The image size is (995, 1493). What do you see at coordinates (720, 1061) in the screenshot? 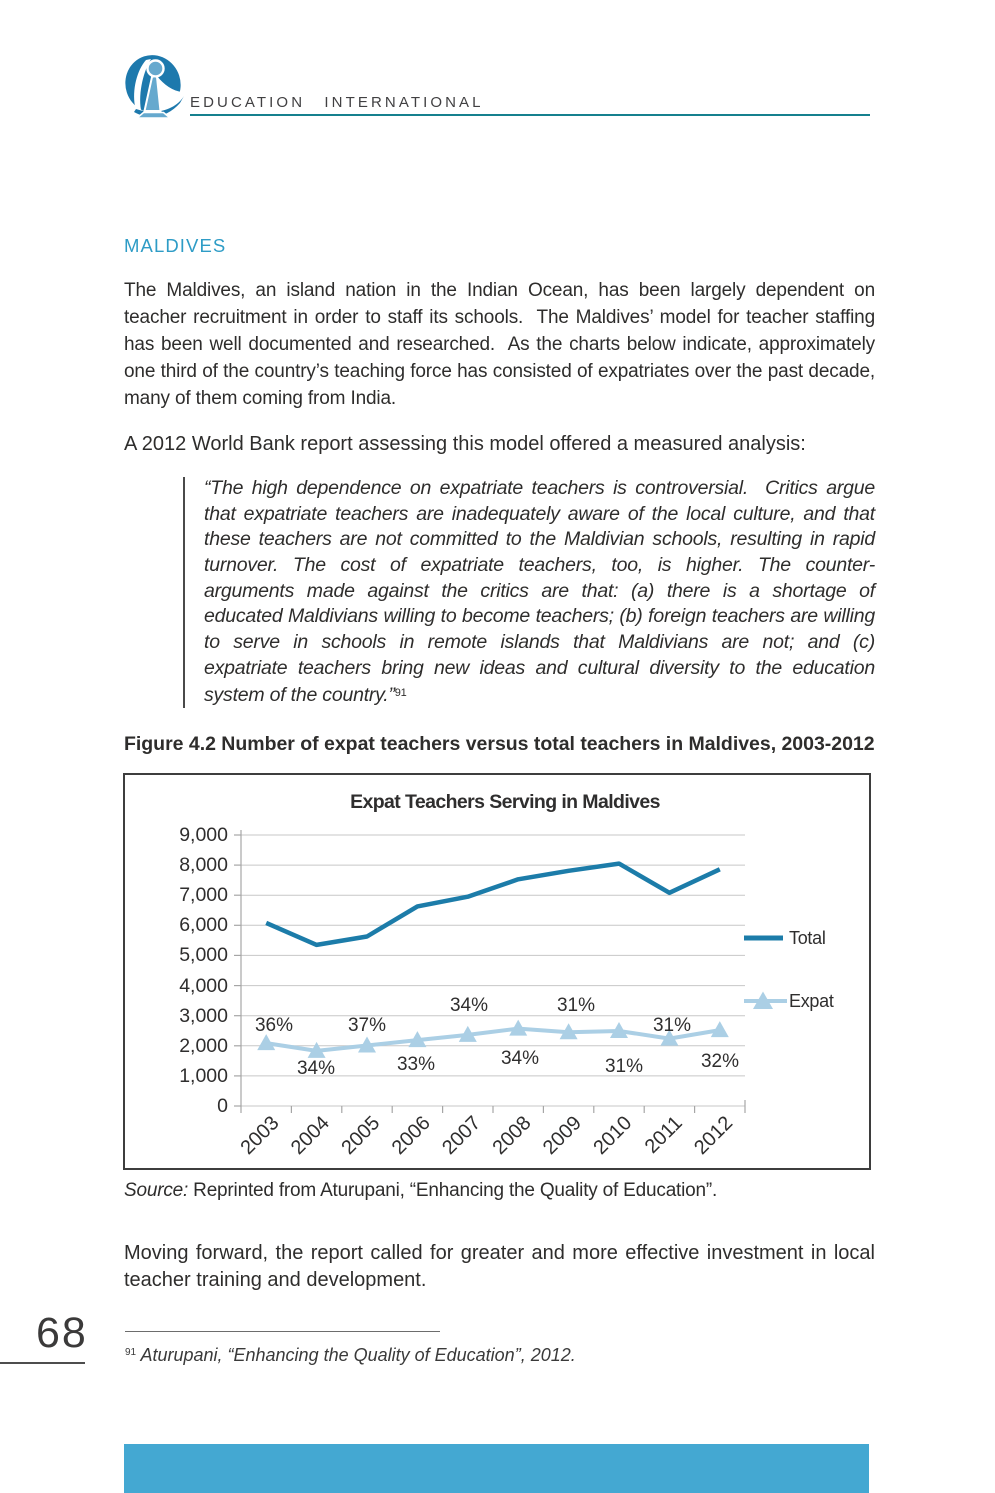
I see `svg-text: 32%` at bounding box center [720, 1061].